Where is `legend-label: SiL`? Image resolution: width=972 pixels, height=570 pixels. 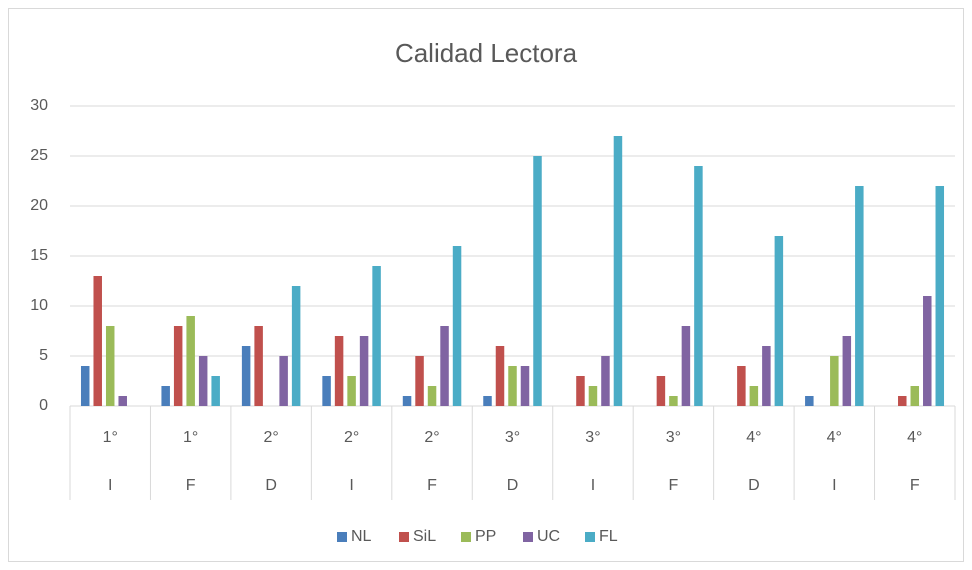
legend-label: SiL is located at coordinates (424, 536).